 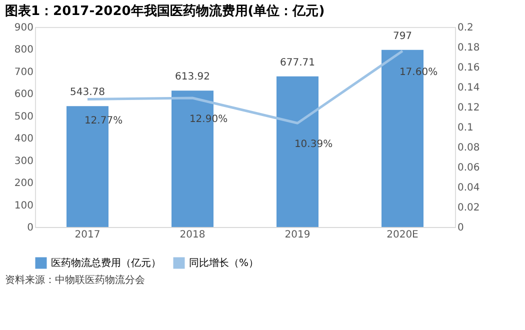 I want to click on y-tick-label: 600, so click(x=24, y=94).